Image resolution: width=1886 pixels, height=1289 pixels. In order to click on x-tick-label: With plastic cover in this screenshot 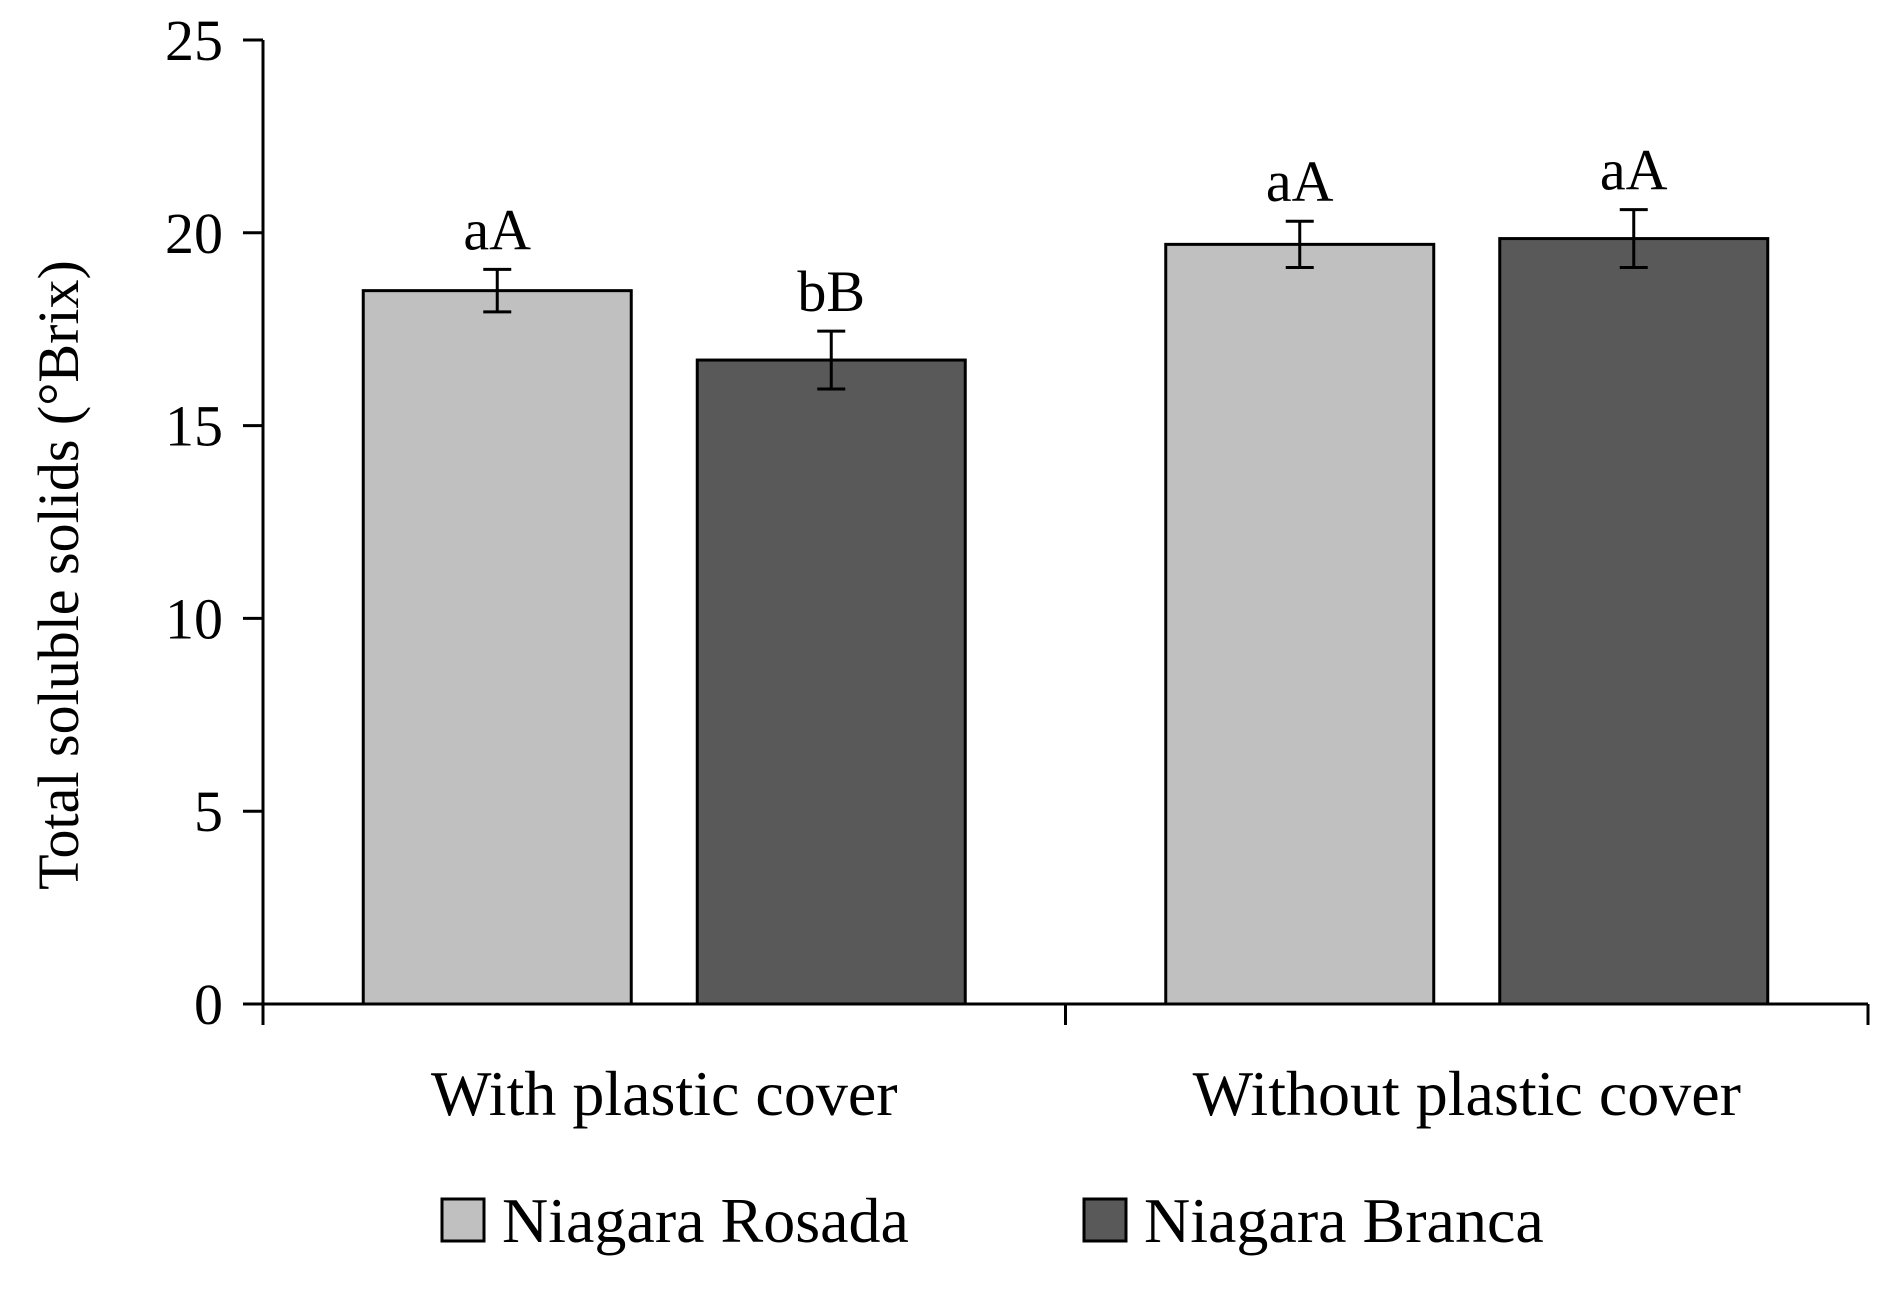, I will do `click(664, 1093)`.